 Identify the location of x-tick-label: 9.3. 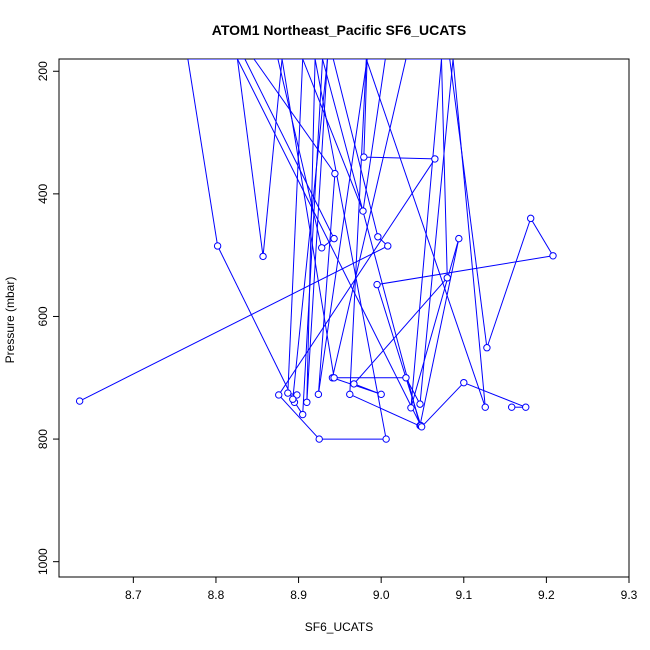
(629, 595).